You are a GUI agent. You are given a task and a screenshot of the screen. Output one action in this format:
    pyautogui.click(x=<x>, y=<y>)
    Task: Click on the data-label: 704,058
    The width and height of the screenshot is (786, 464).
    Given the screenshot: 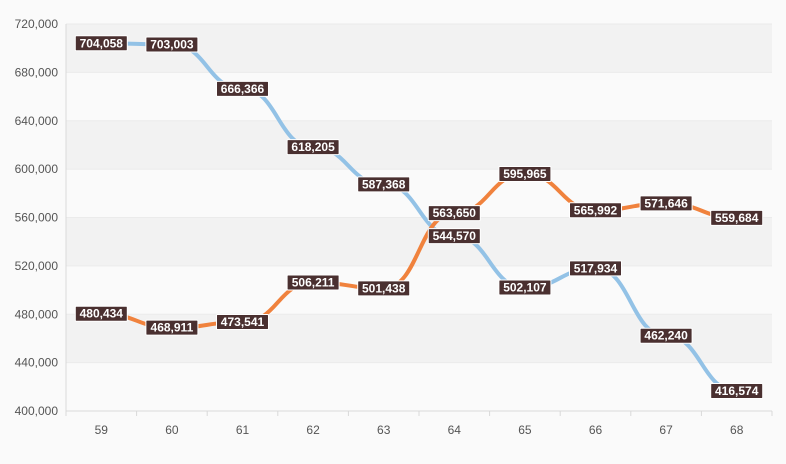 What is the action you would take?
    pyautogui.click(x=101, y=43)
    